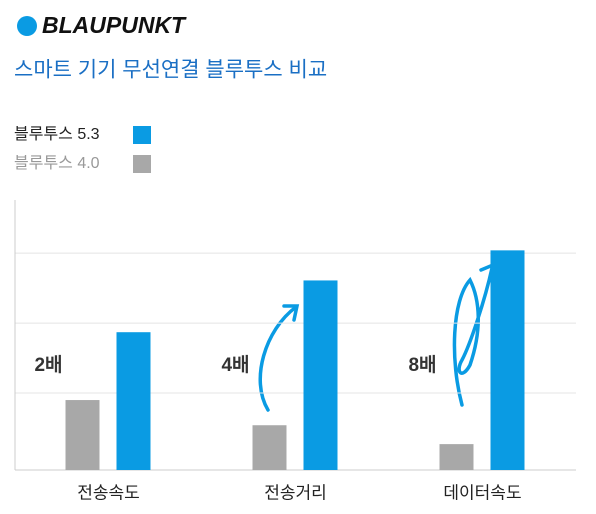  I want to click on legend-label: 블루투스 5.3, so click(57, 134).